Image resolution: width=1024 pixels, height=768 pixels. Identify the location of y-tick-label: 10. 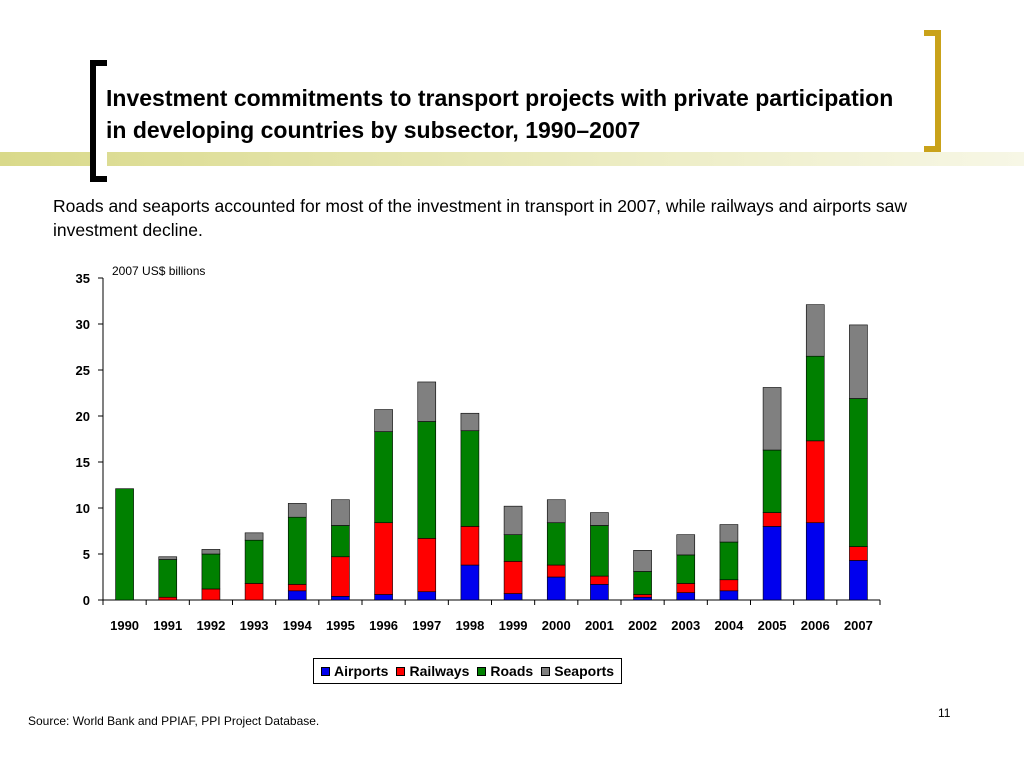
(83, 508).